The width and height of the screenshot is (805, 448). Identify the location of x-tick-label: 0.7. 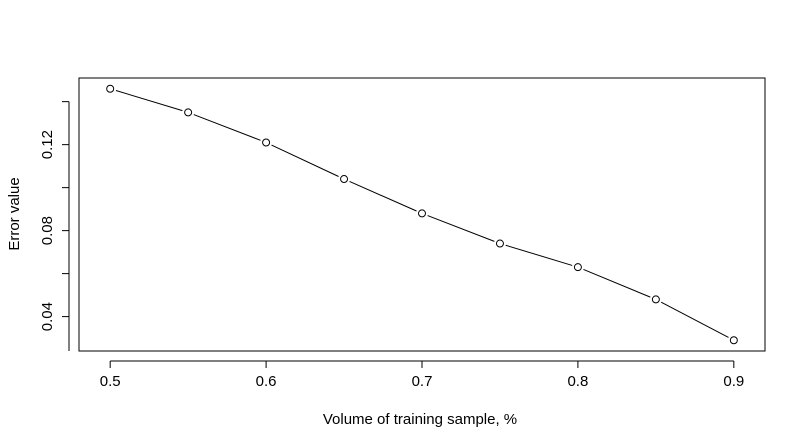
(422, 381).